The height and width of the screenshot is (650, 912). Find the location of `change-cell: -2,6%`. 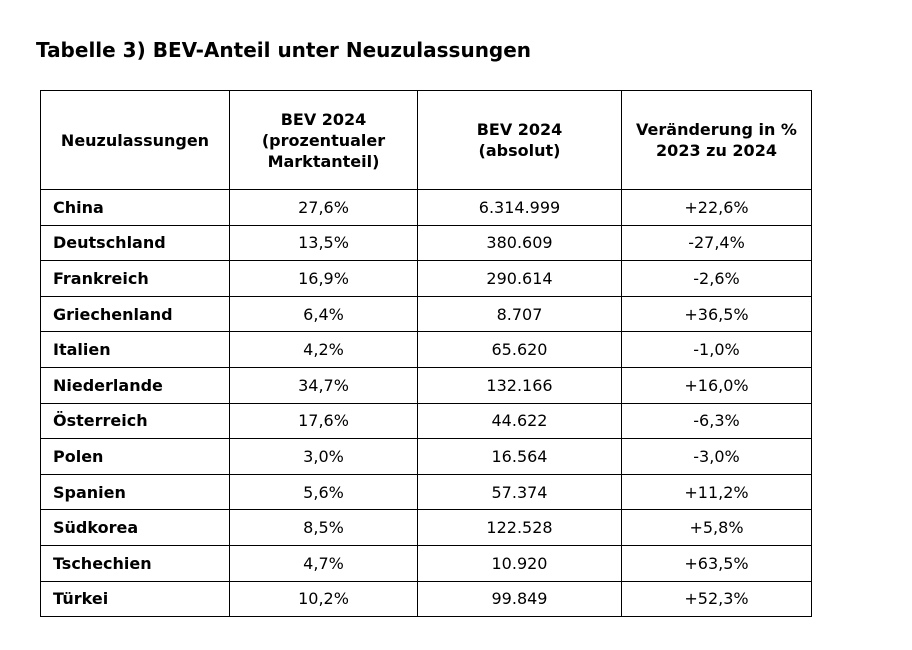

change-cell: -2,6% is located at coordinates (716, 278).